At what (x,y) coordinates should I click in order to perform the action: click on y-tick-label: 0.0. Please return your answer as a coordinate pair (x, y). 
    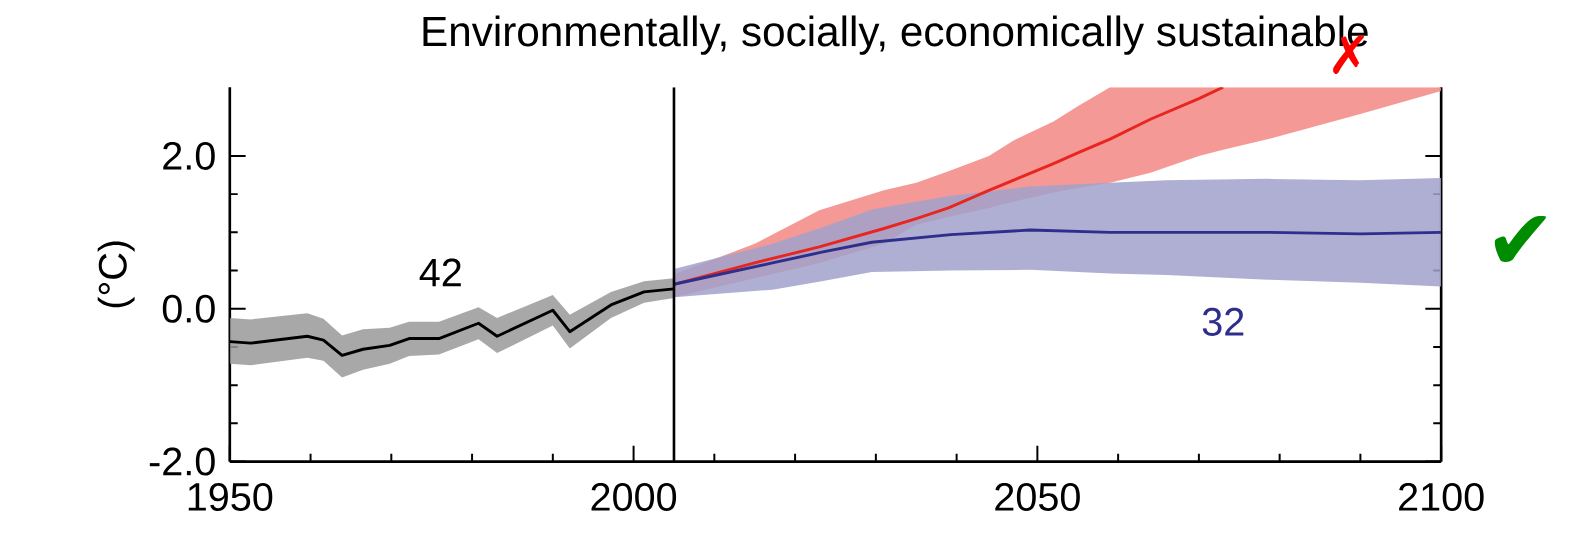
    Looking at the image, I should click on (188, 308).